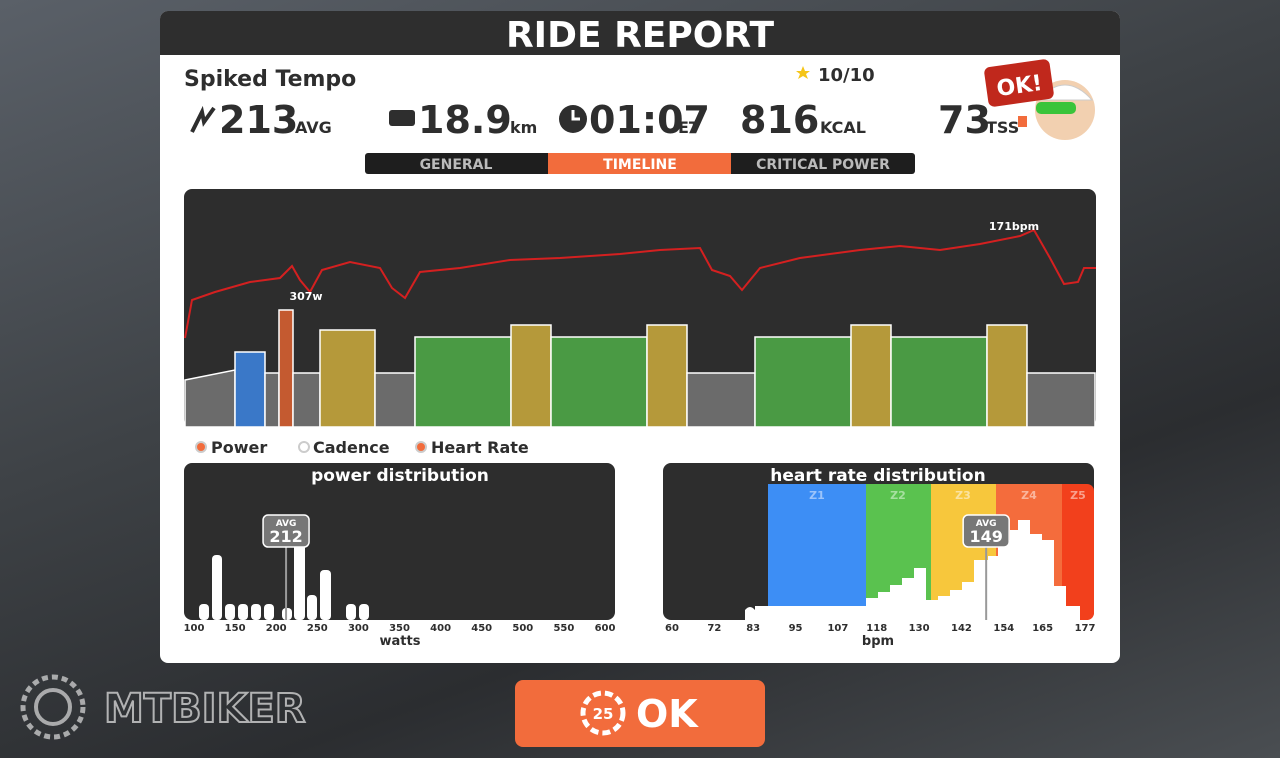  What do you see at coordinates (1014, 226) in the screenshot?
I see `max-hr-label: 171bpm` at bounding box center [1014, 226].